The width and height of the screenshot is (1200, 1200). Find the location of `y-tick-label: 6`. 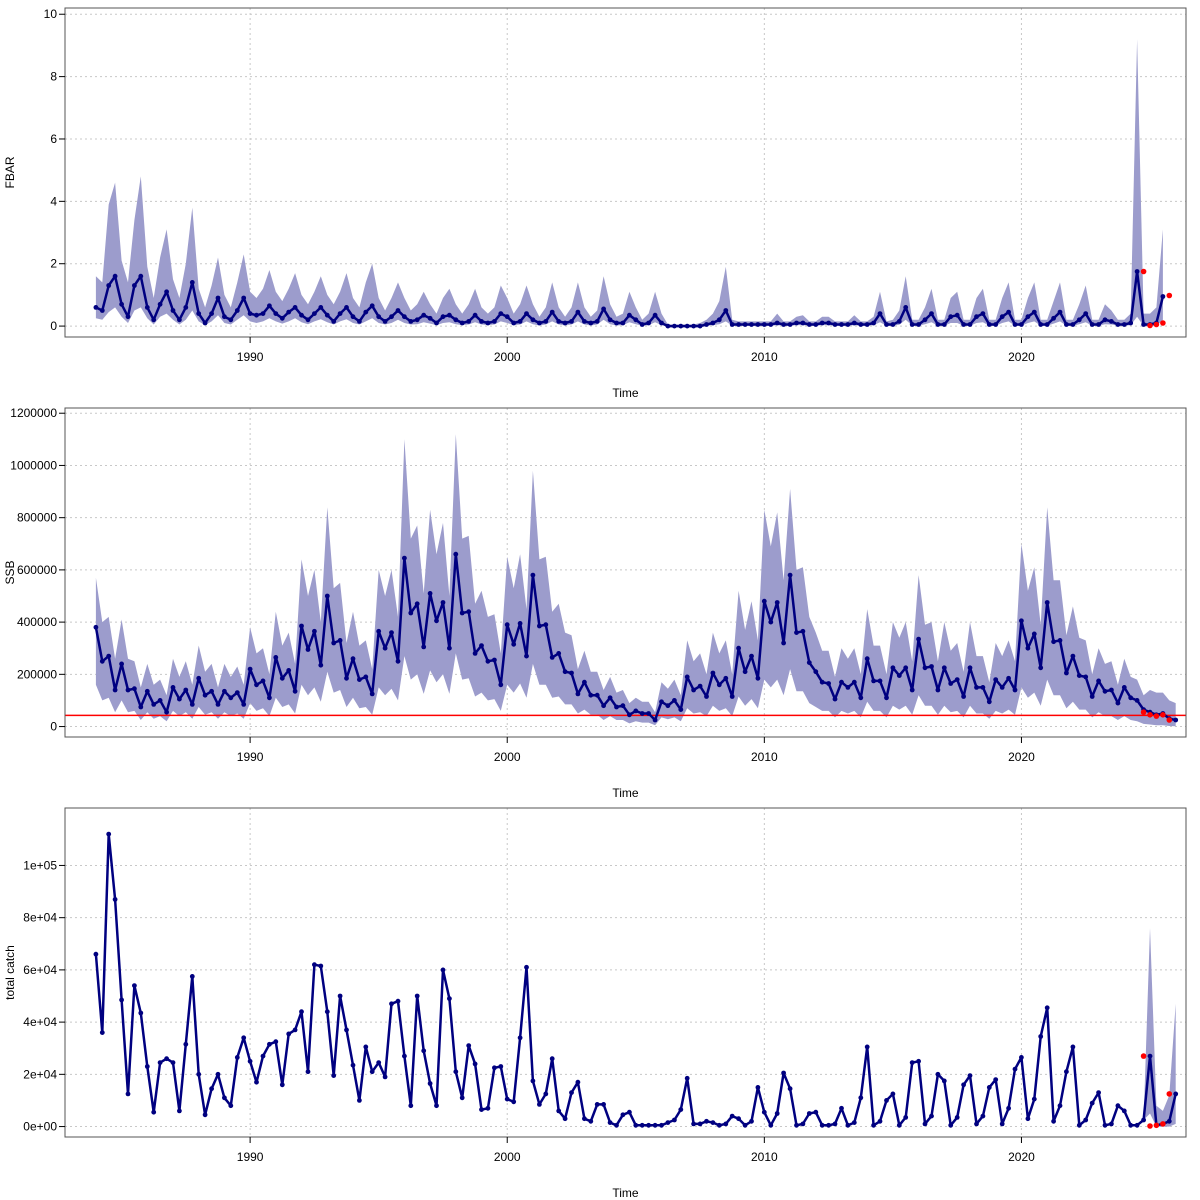

y-tick-label: 6 is located at coordinates (53, 139).